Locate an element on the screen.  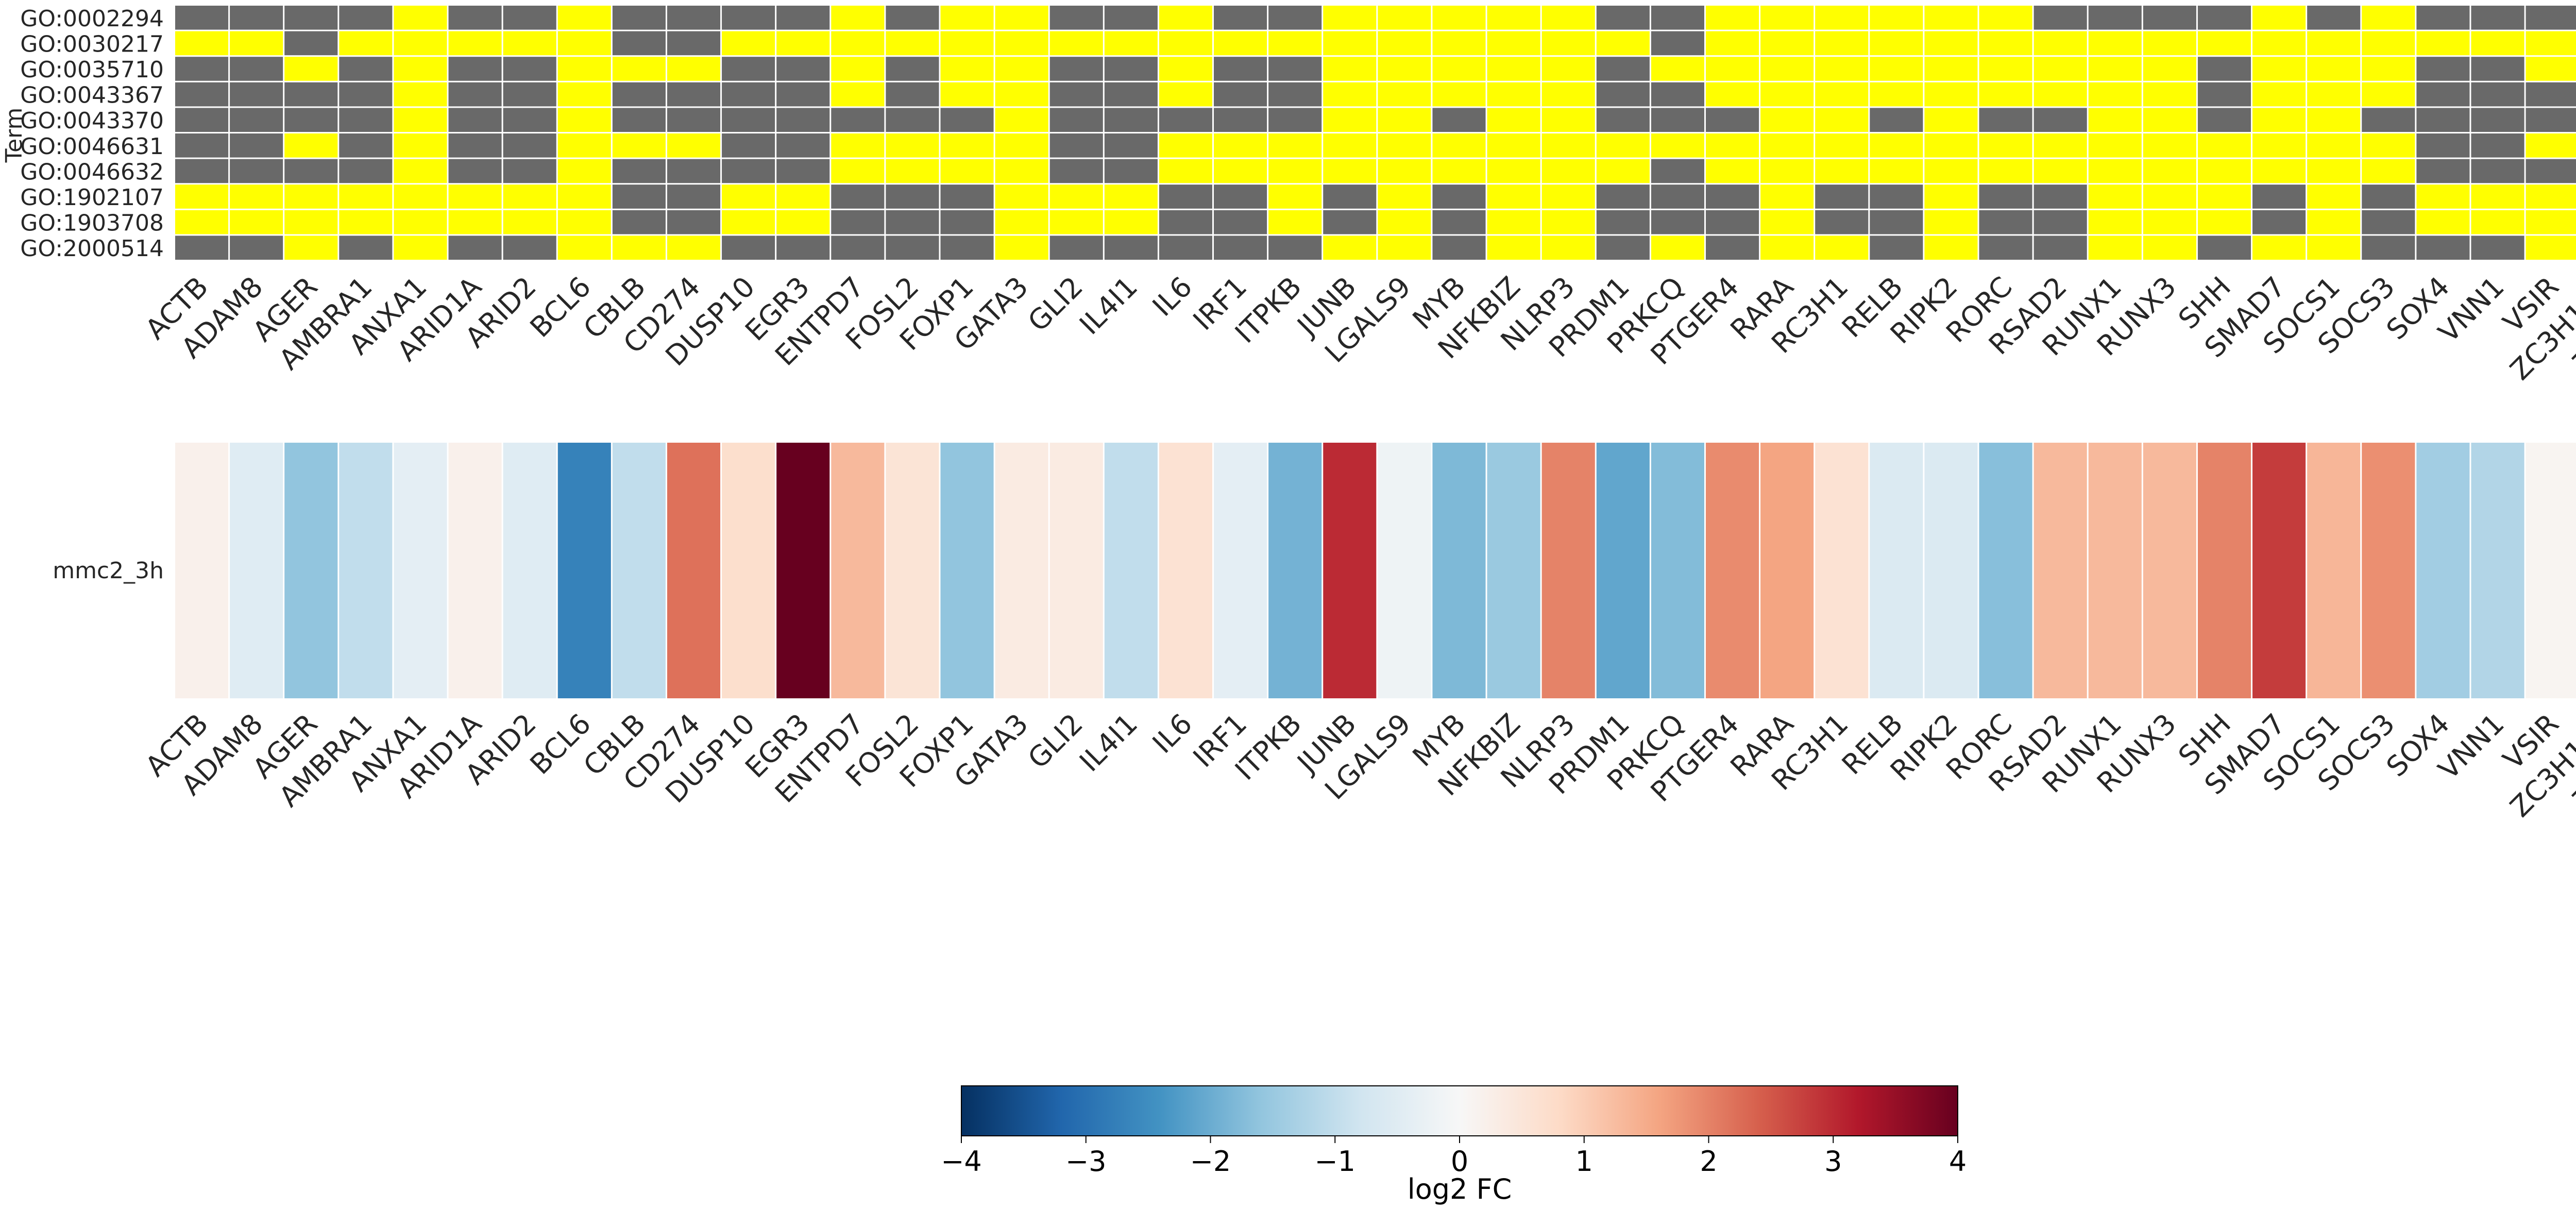
term-label: GO:0043370 is located at coordinates (92, 121).